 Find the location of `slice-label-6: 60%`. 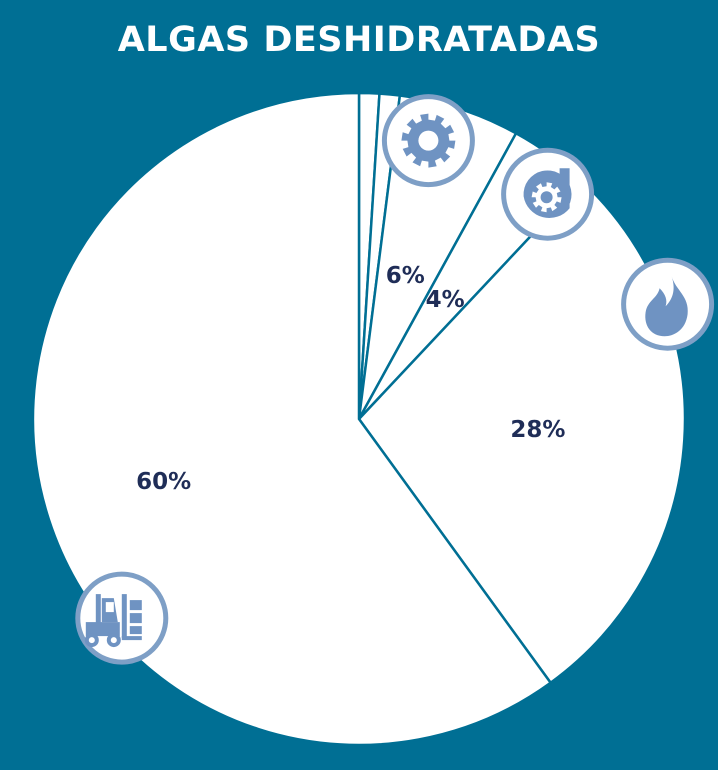

slice-label-6: 60% is located at coordinates (163, 482).